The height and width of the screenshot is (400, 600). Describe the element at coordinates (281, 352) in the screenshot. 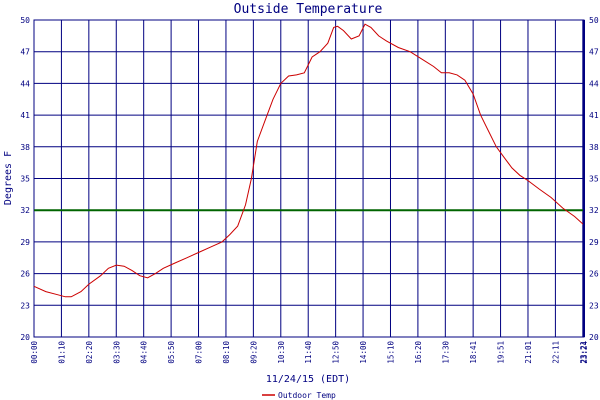

I see `x-tick-label: 10:30` at that location.